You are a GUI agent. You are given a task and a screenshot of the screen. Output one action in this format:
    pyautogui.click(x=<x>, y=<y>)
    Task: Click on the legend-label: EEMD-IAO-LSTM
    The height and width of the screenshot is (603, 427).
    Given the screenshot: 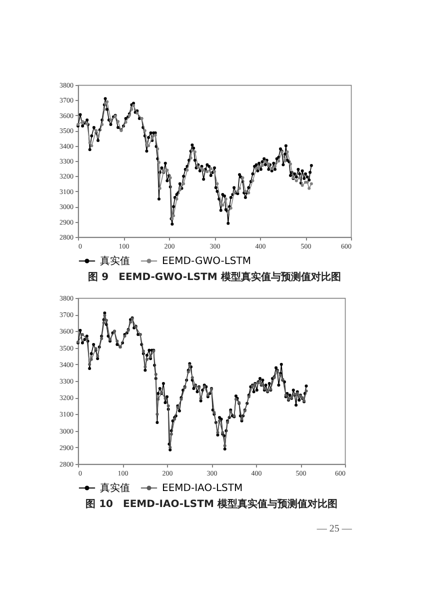 What is the action you would take?
    pyautogui.click(x=202, y=488)
    